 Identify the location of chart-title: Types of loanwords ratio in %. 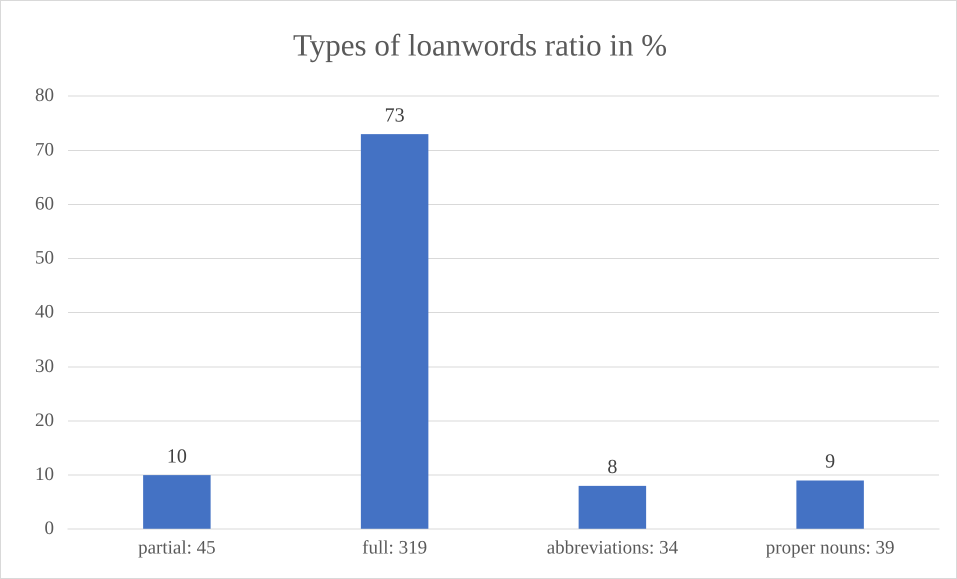
(480, 45).